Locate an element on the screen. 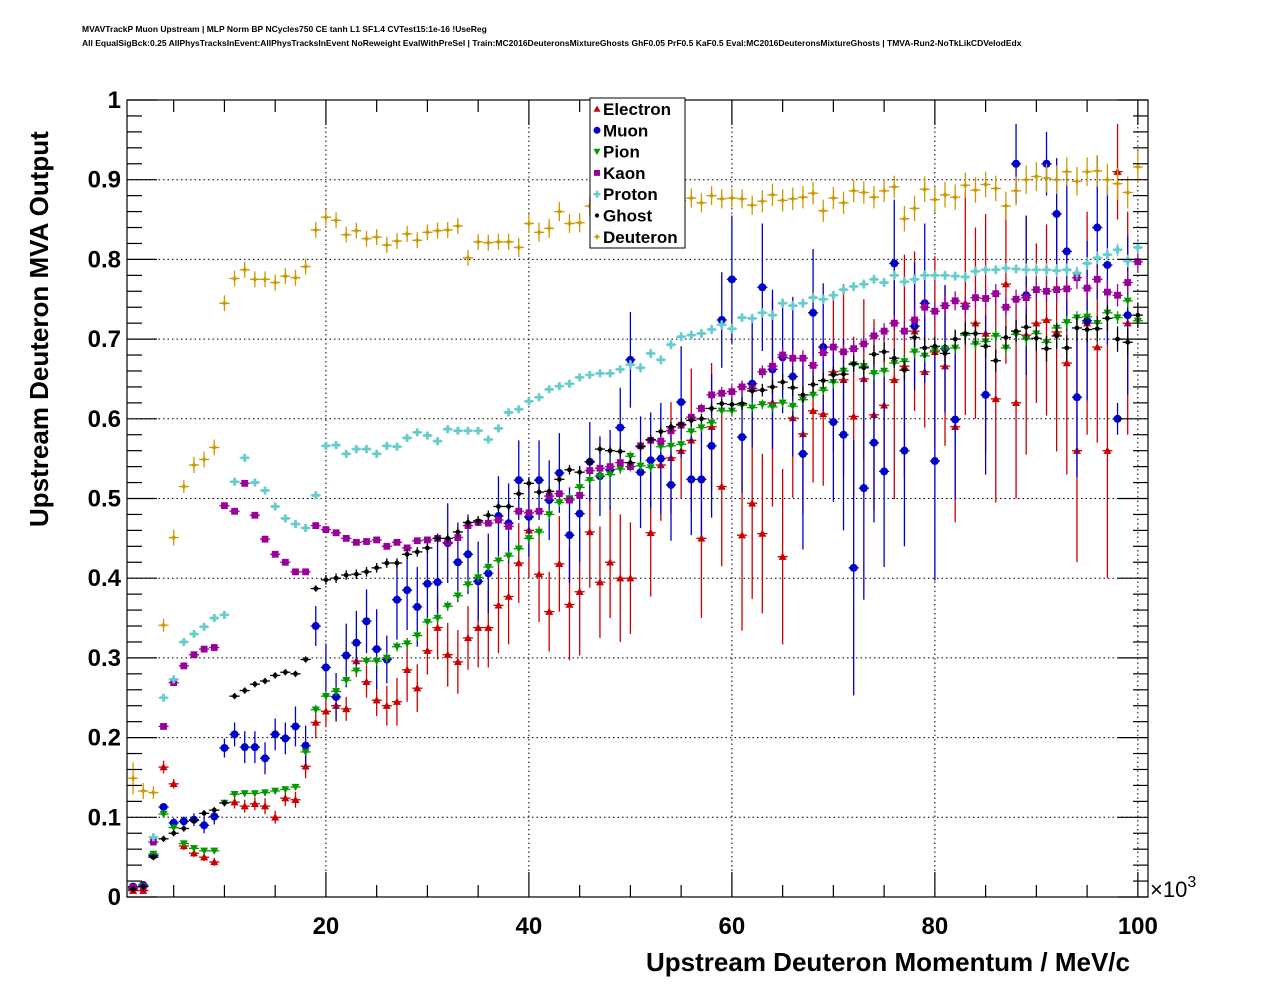 This screenshot has width=1276, height=996. x-multiplier: ×10³ is located at coordinates (1173, 888).